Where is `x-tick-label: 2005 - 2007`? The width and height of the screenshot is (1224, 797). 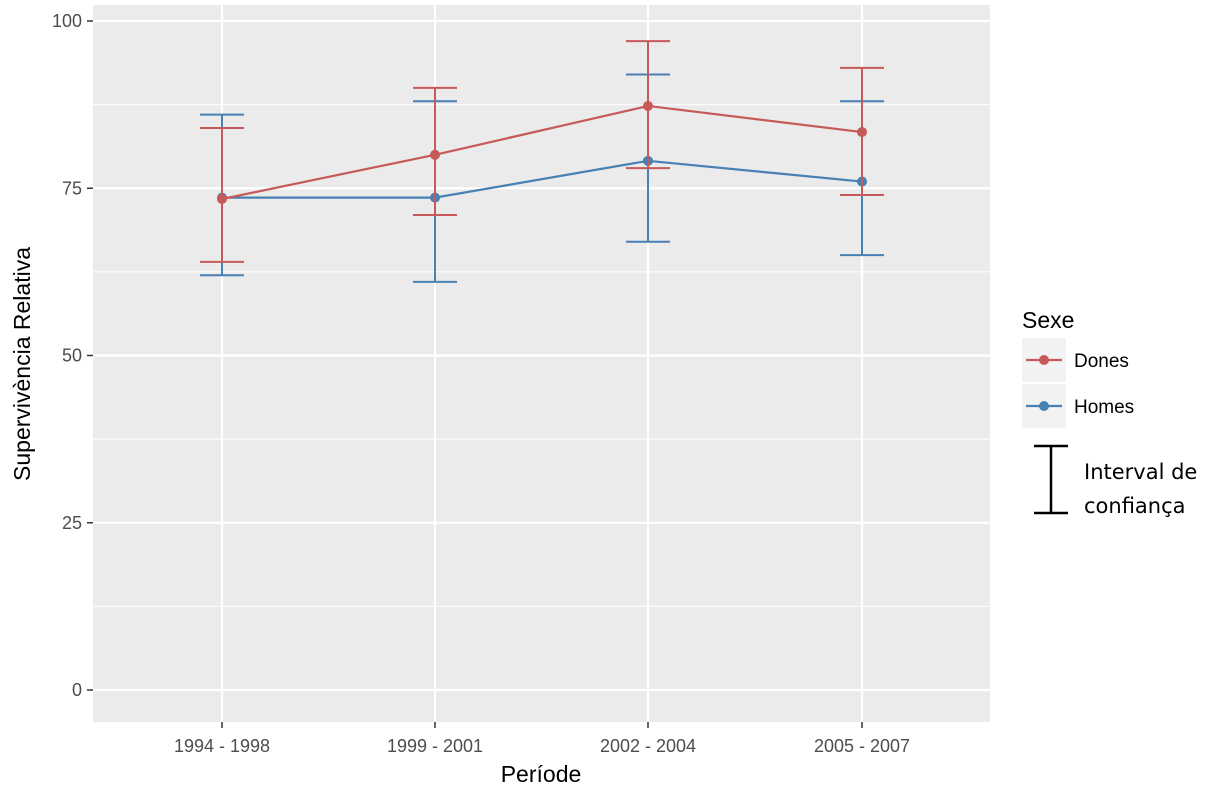
x-tick-label: 2005 - 2007 is located at coordinates (862, 746).